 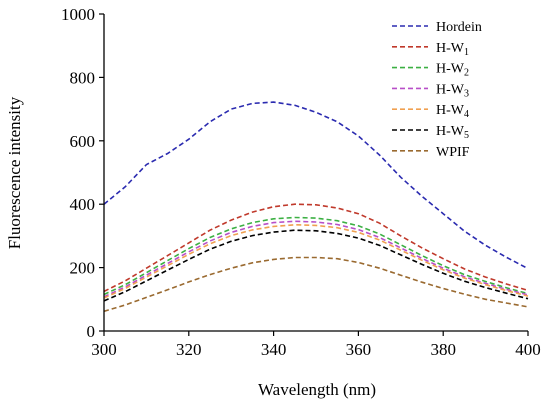 I want to click on y-tick-label: 200, so click(x=83, y=268).